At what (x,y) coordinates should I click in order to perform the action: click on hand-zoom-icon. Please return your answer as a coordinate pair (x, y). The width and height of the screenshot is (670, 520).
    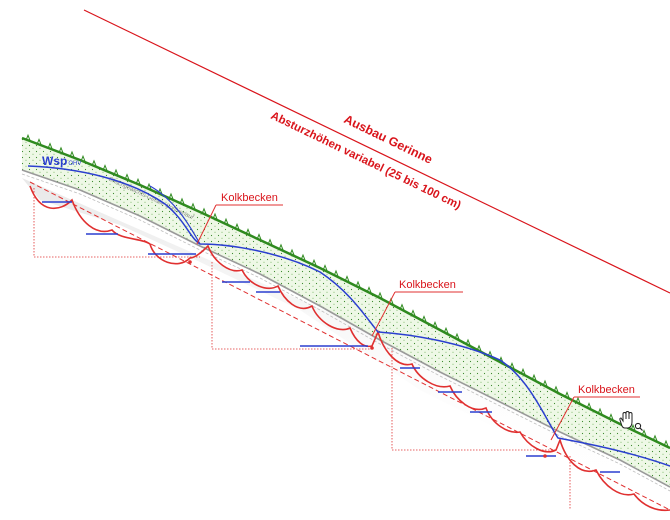
    Looking at the image, I should click on (631, 420).